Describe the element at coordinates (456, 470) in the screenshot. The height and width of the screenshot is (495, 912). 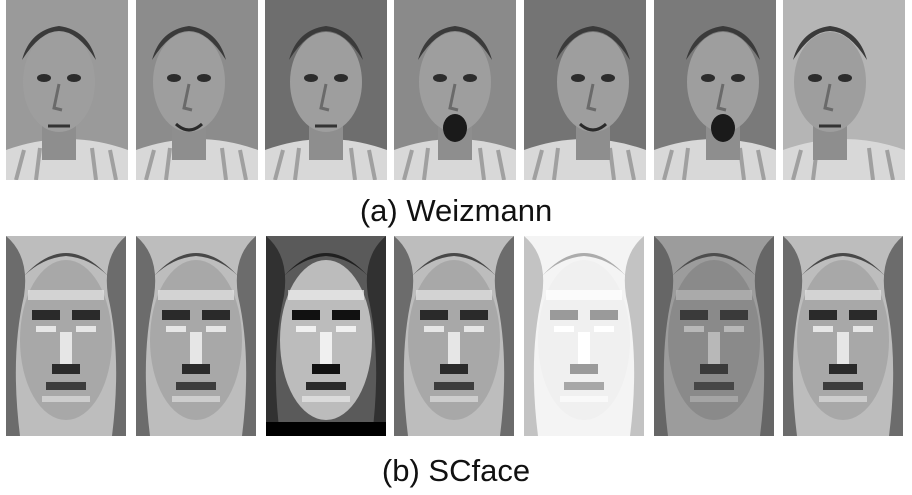
I see `caption-scface: (b) SCface` at that location.